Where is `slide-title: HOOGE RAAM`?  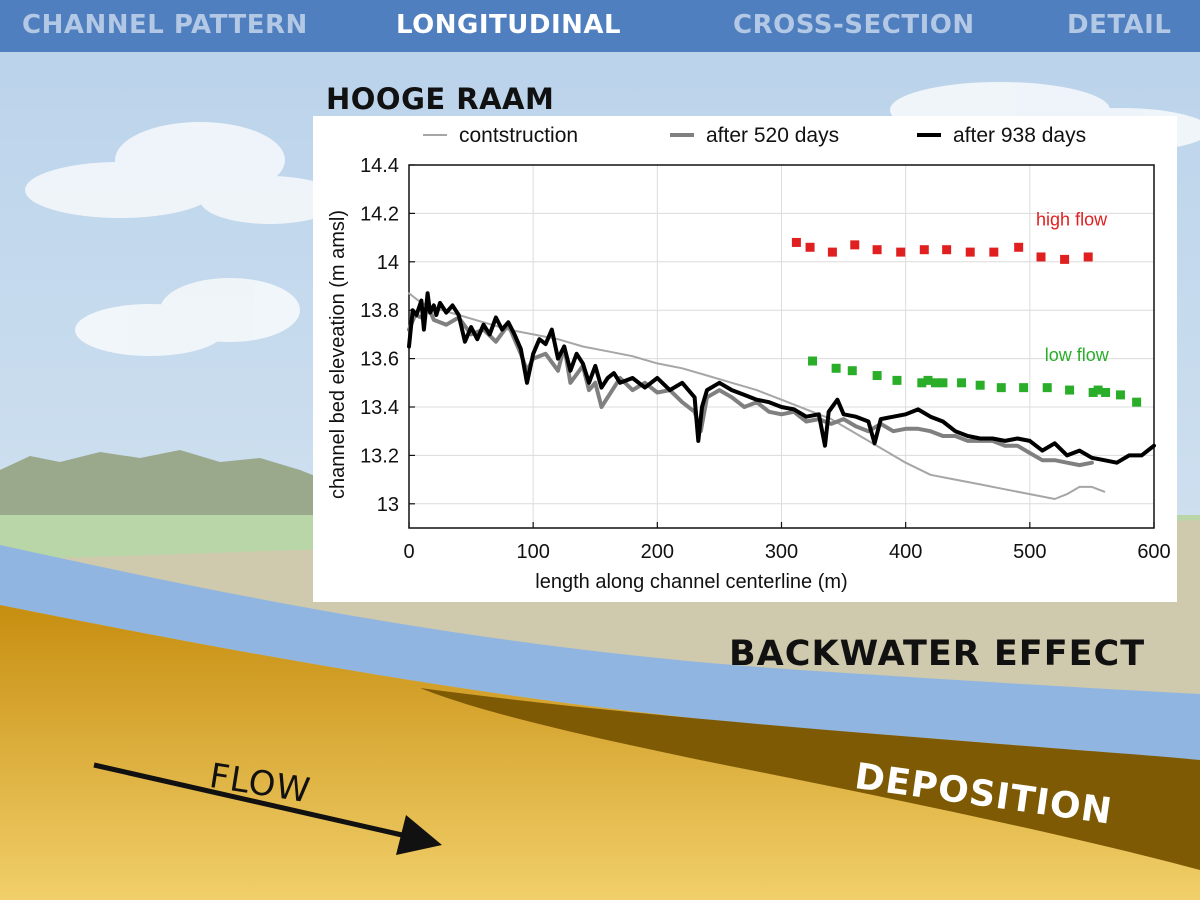
slide-title: HOOGE RAAM is located at coordinates (440, 99).